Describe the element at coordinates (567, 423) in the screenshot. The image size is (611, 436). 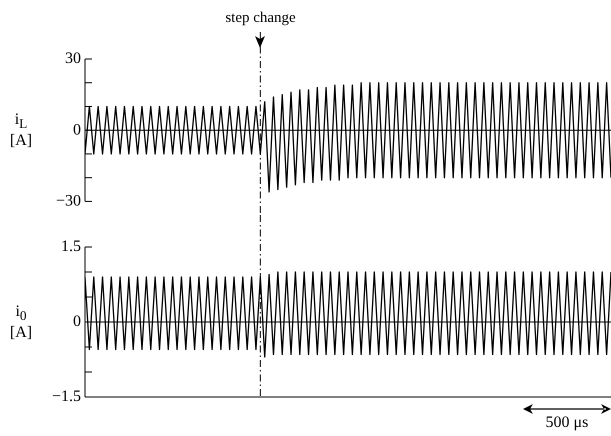
I see `text: 500 μs` at that location.